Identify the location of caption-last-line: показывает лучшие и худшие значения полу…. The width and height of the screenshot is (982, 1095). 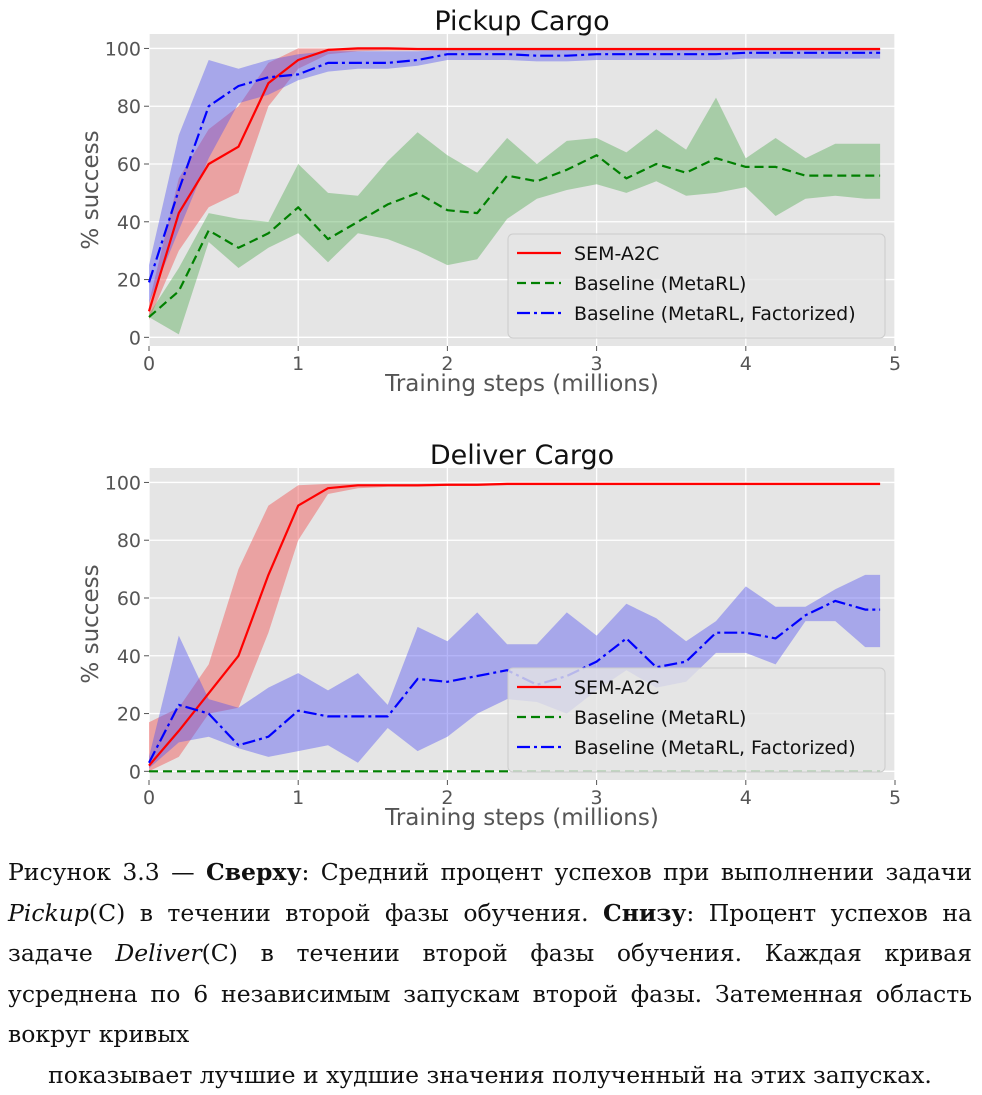
(490, 1075).